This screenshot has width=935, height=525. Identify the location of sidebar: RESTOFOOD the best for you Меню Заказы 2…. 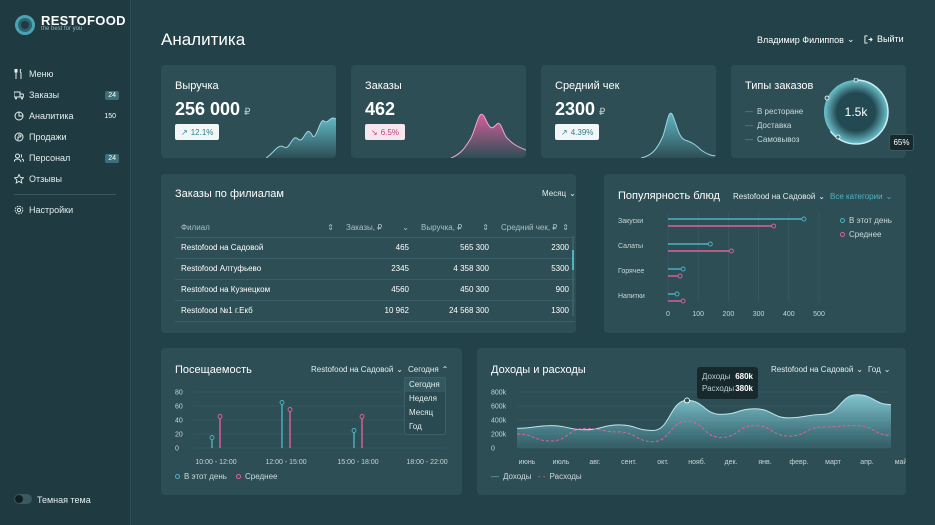
(65, 262).